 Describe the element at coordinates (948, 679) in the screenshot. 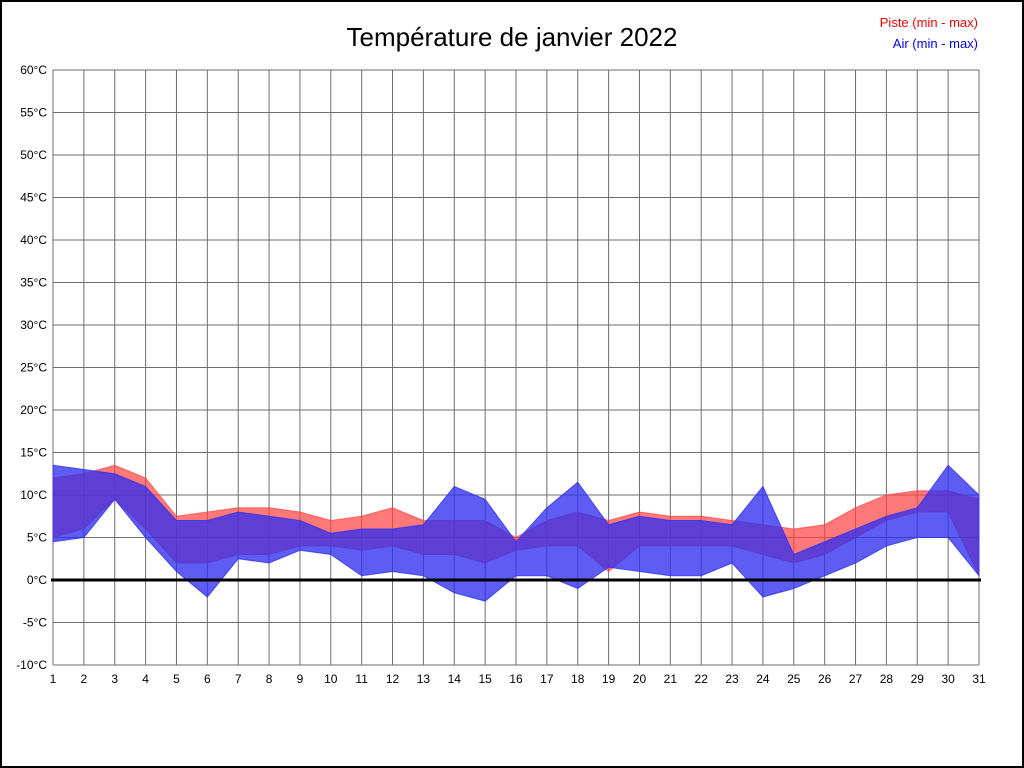

I see `x-tick-label: 30` at that location.